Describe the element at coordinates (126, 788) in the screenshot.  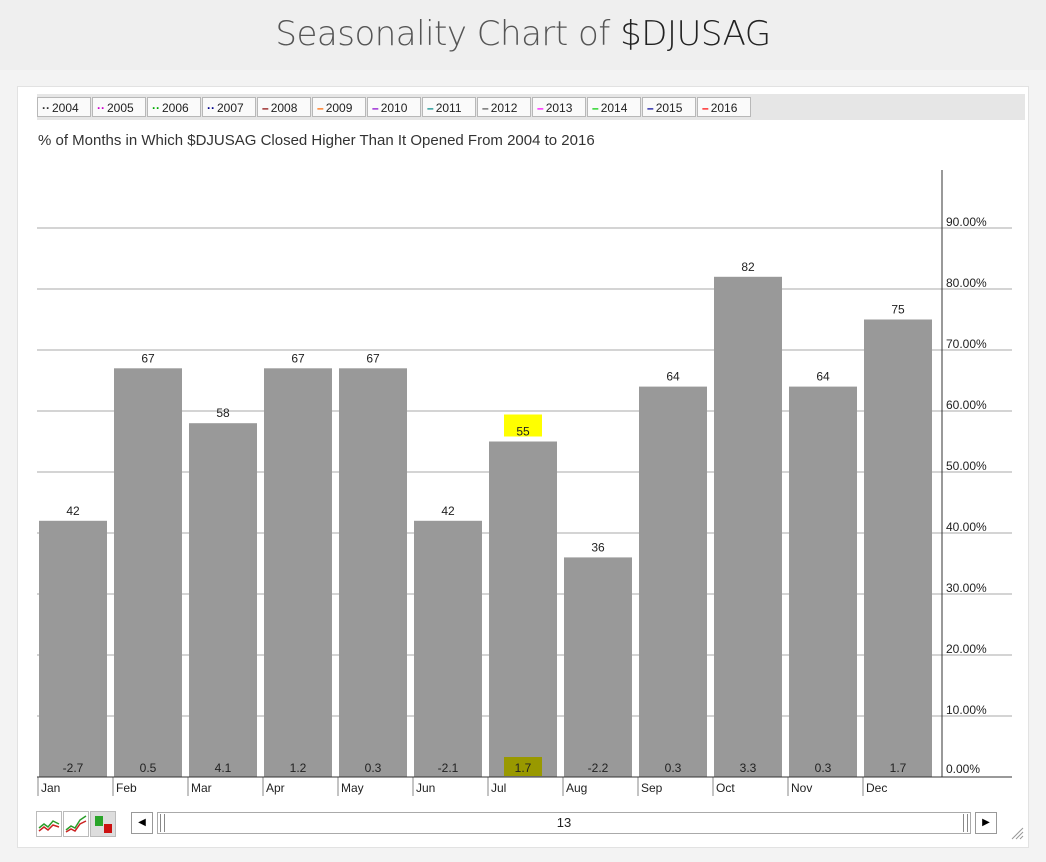
I see `x-tick-label: Feb` at that location.